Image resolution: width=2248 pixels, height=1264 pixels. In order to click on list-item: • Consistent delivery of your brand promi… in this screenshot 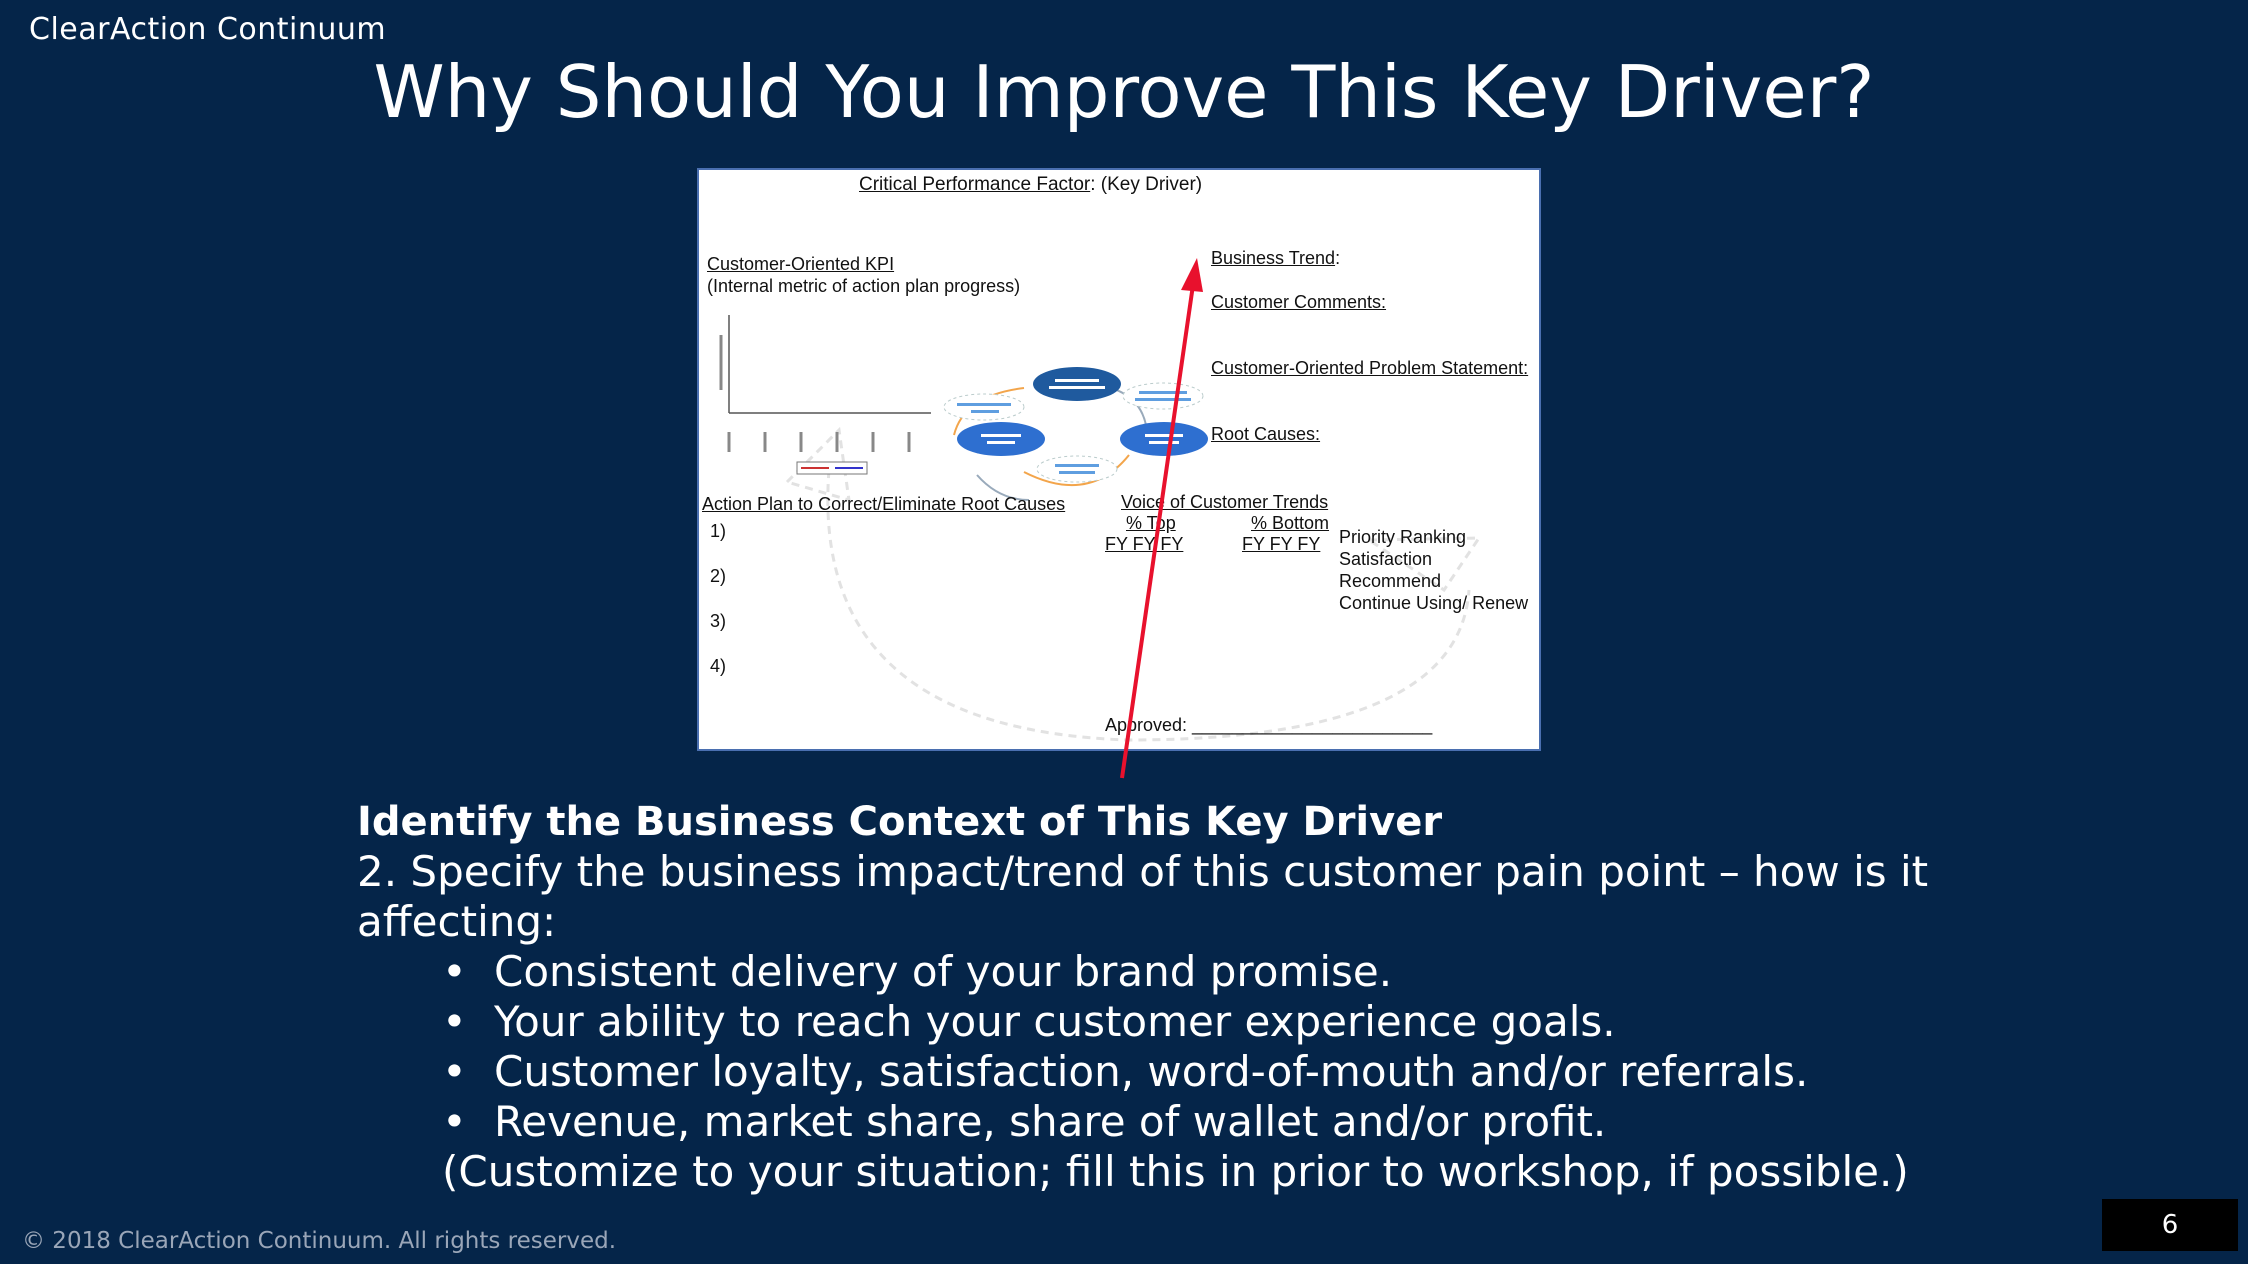, I will do `click(1199, 972)`.